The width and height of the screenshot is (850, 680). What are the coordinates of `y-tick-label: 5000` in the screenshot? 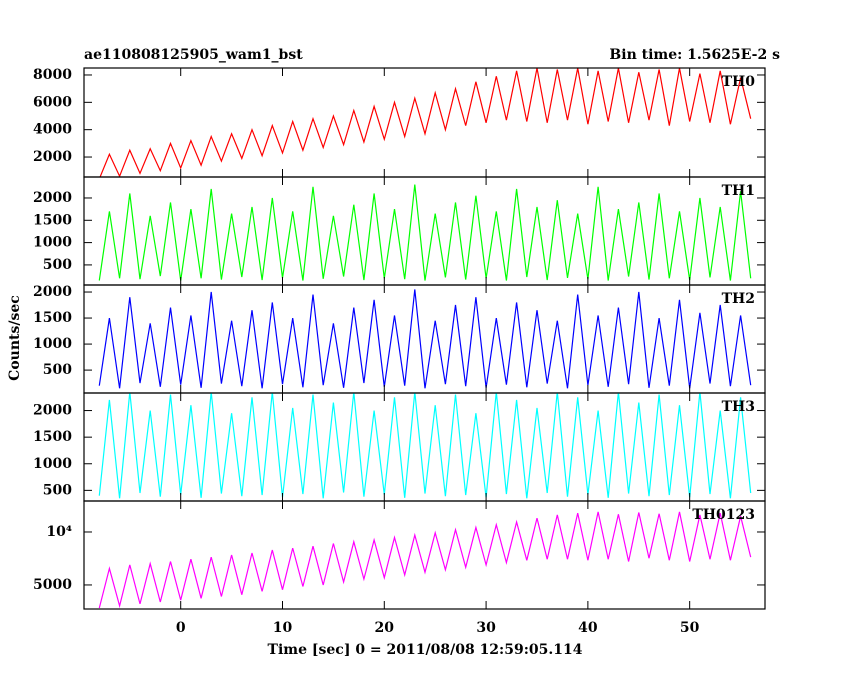 It's located at (52, 585).